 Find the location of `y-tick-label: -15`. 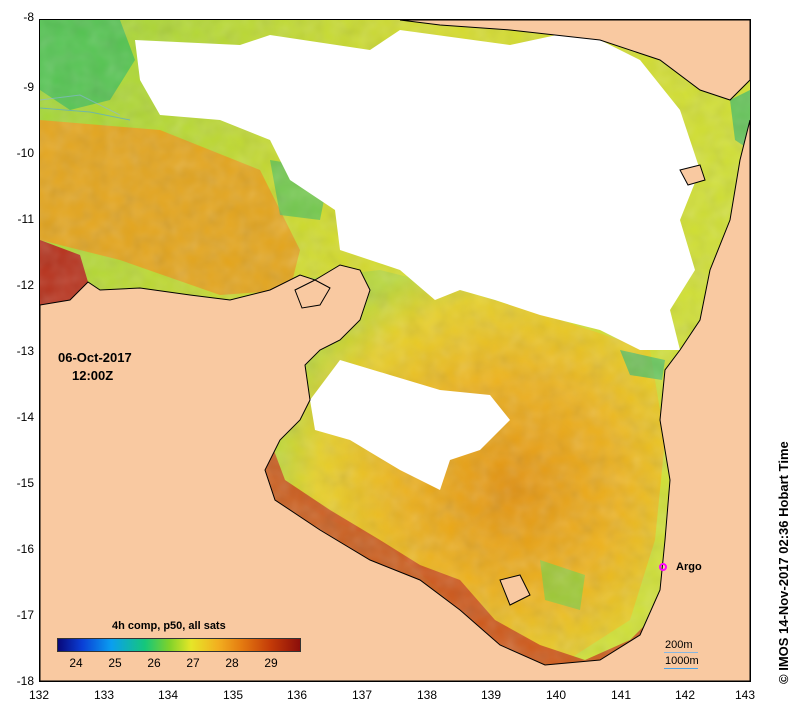

y-tick-label: -15 is located at coordinates (25, 483).